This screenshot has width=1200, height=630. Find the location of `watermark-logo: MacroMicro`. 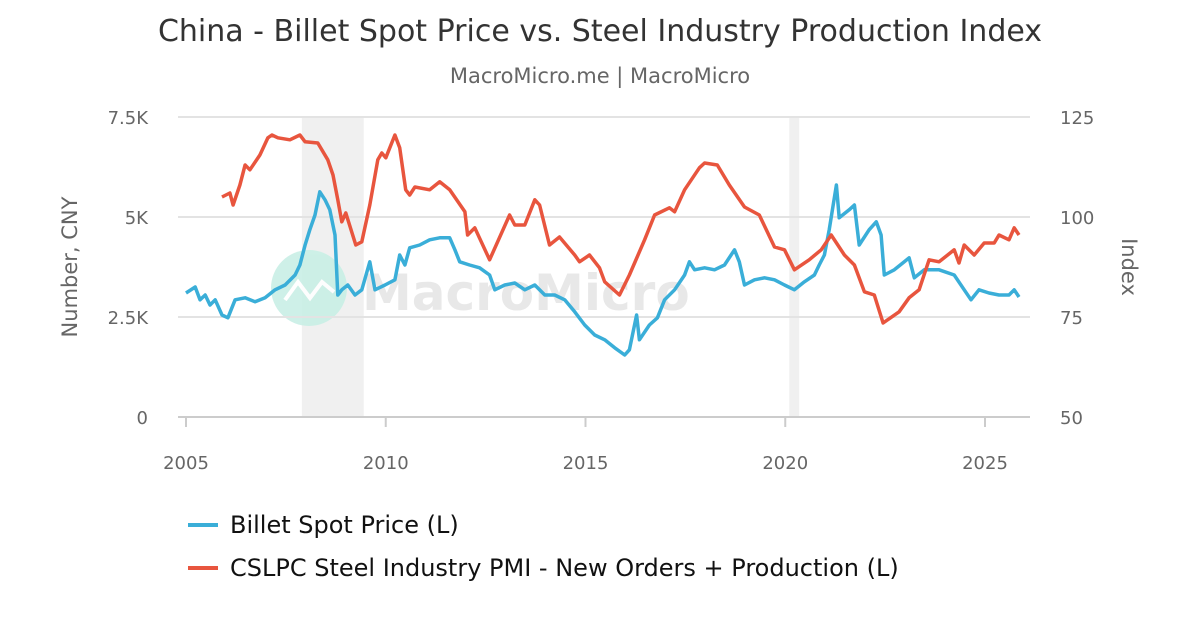

watermark-logo: MacroMicro is located at coordinates (480, 288).